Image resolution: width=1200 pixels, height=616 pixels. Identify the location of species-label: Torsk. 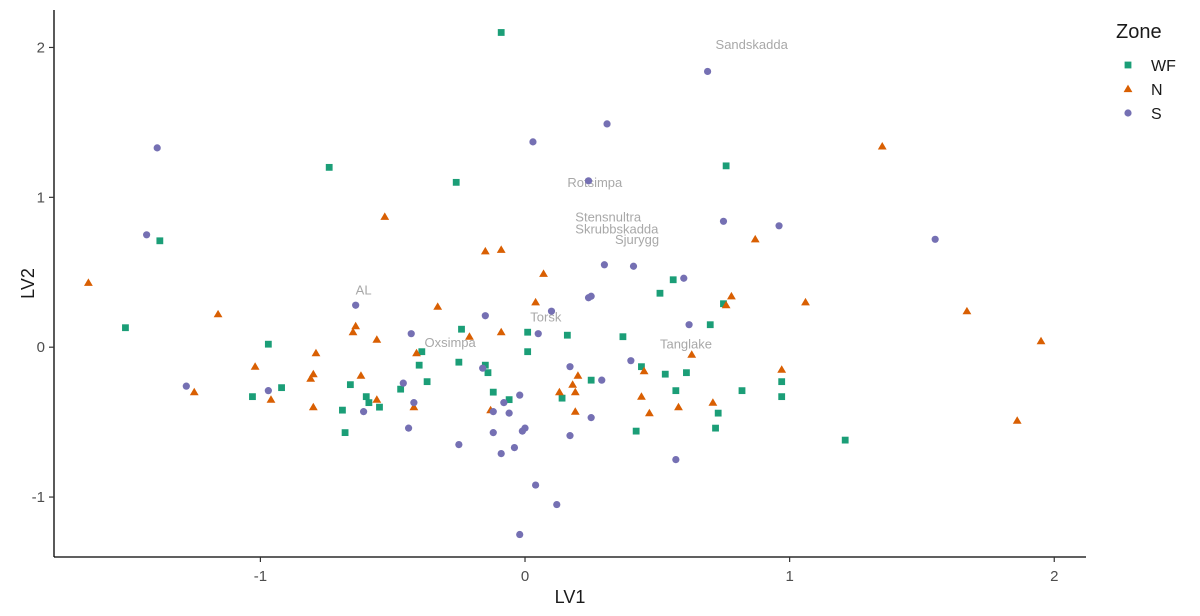
(546, 317).